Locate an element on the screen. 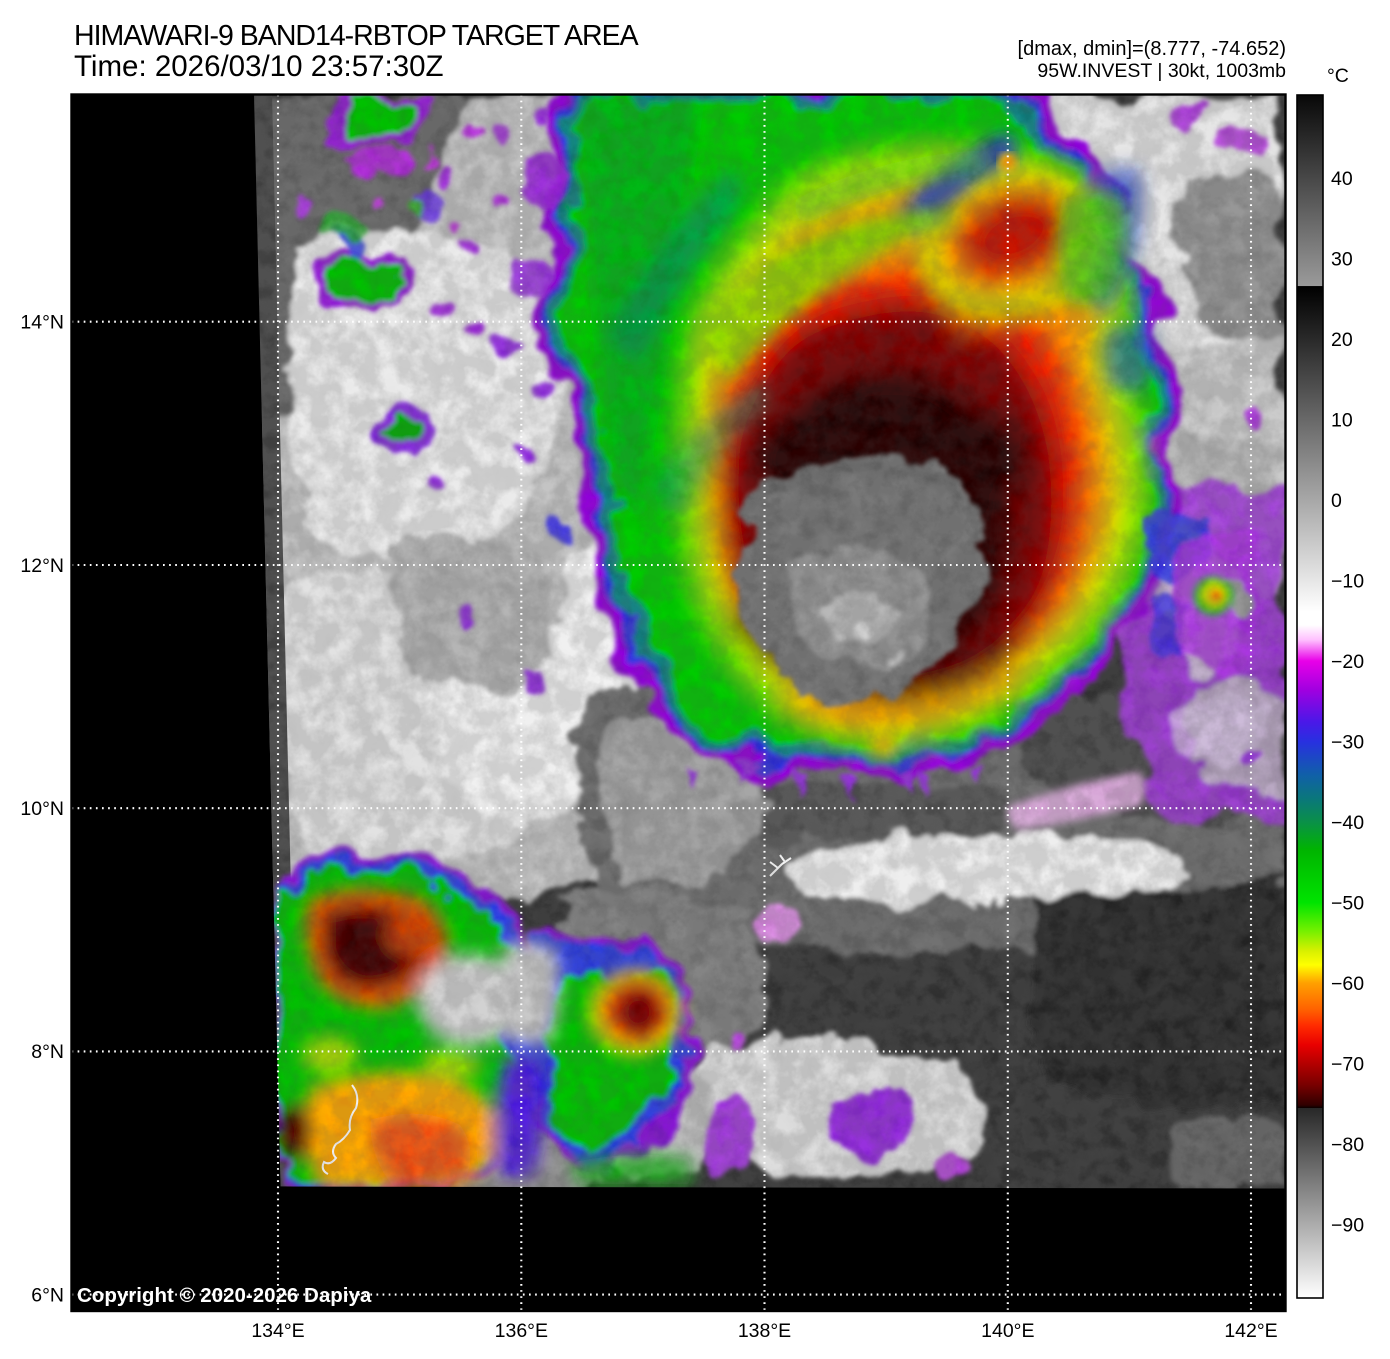  svg-text: −30 is located at coordinates (1347, 743).